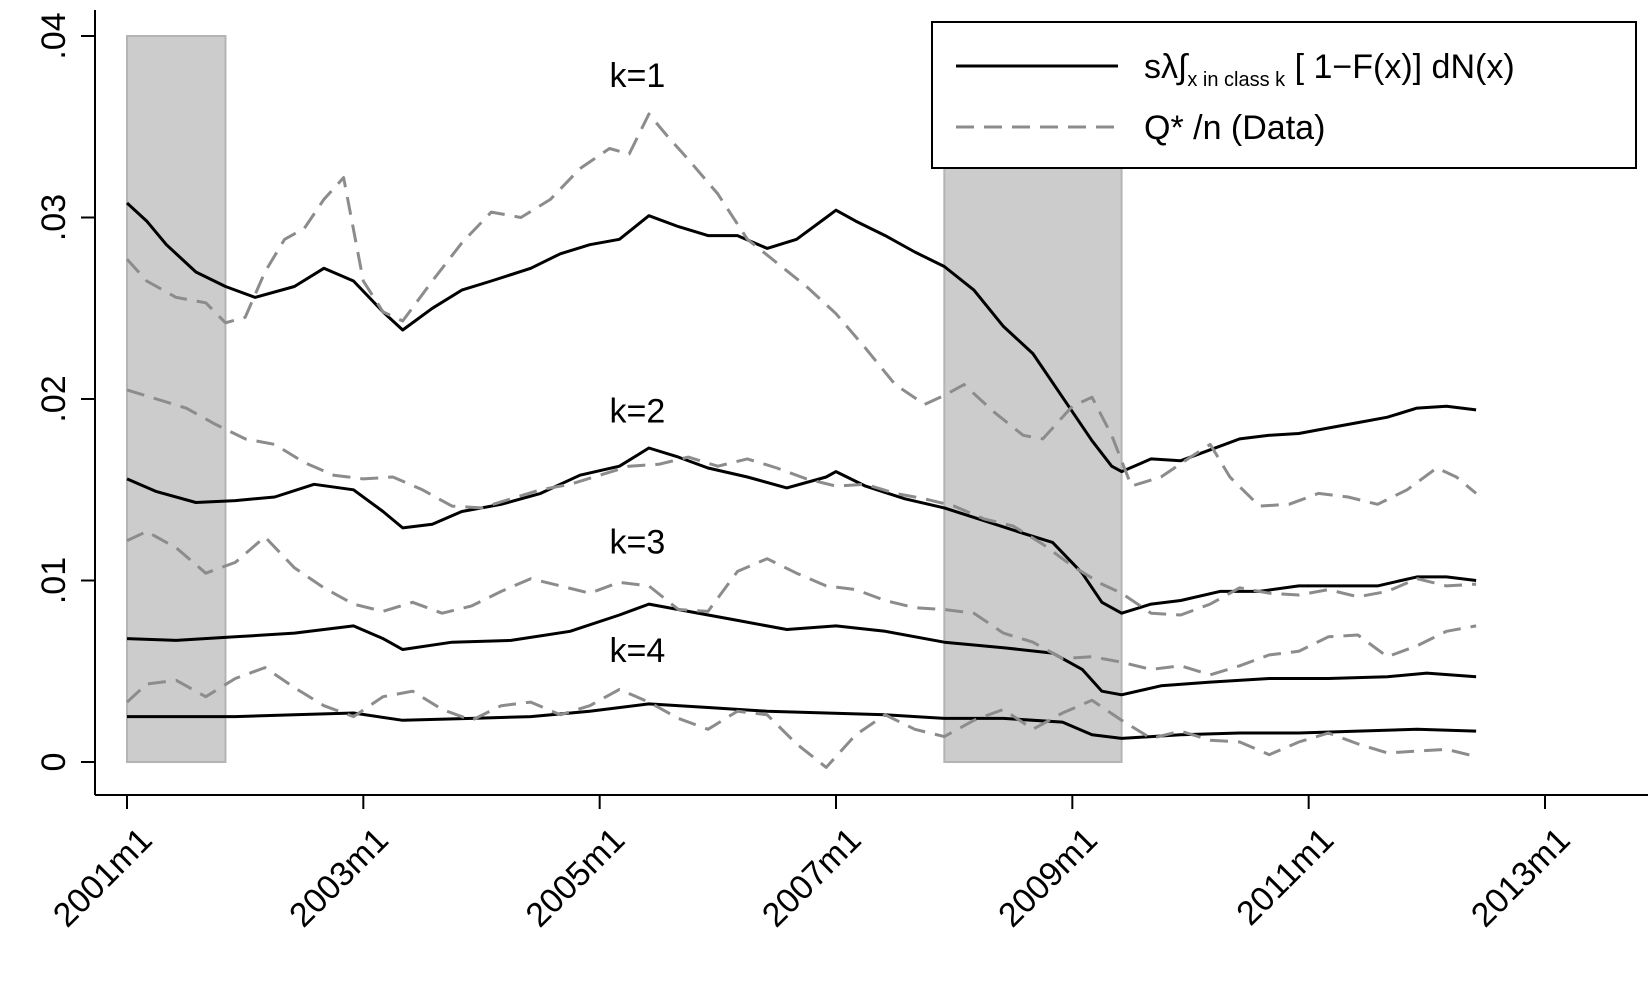 This screenshot has height=985, width=1648. What do you see at coordinates (801, 649) in the screenshot?
I see `series-k3-model` at bounding box center [801, 649].